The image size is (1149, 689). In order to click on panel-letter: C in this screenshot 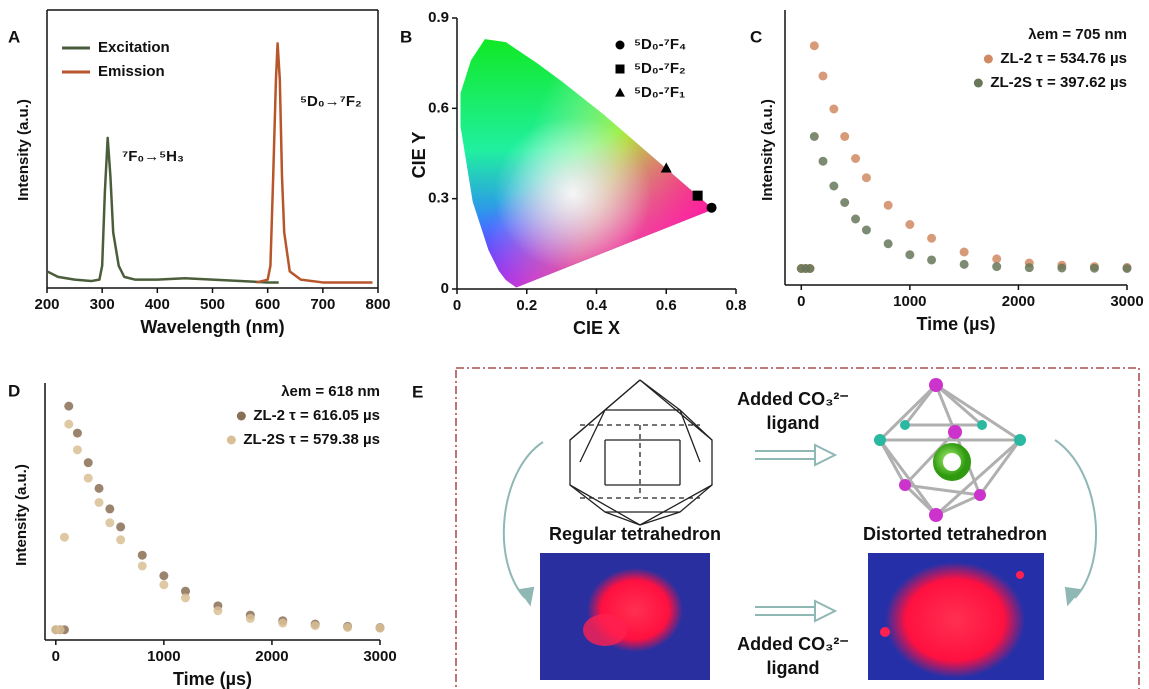, I will do `click(756, 36)`.